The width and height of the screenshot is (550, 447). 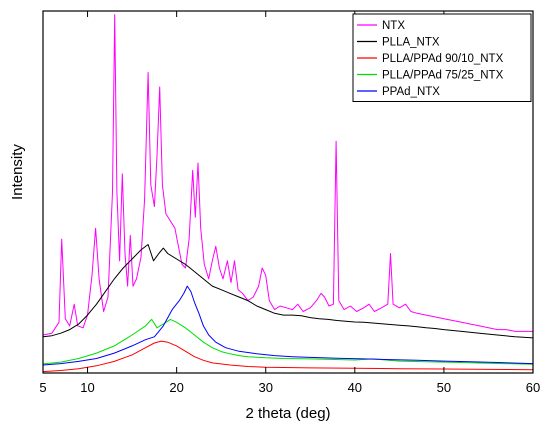 I want to click on legend-label-plla-ppad-75-25-ntx: PLLA/PPAd 75/25_NTX, so click(x=443, y=76).